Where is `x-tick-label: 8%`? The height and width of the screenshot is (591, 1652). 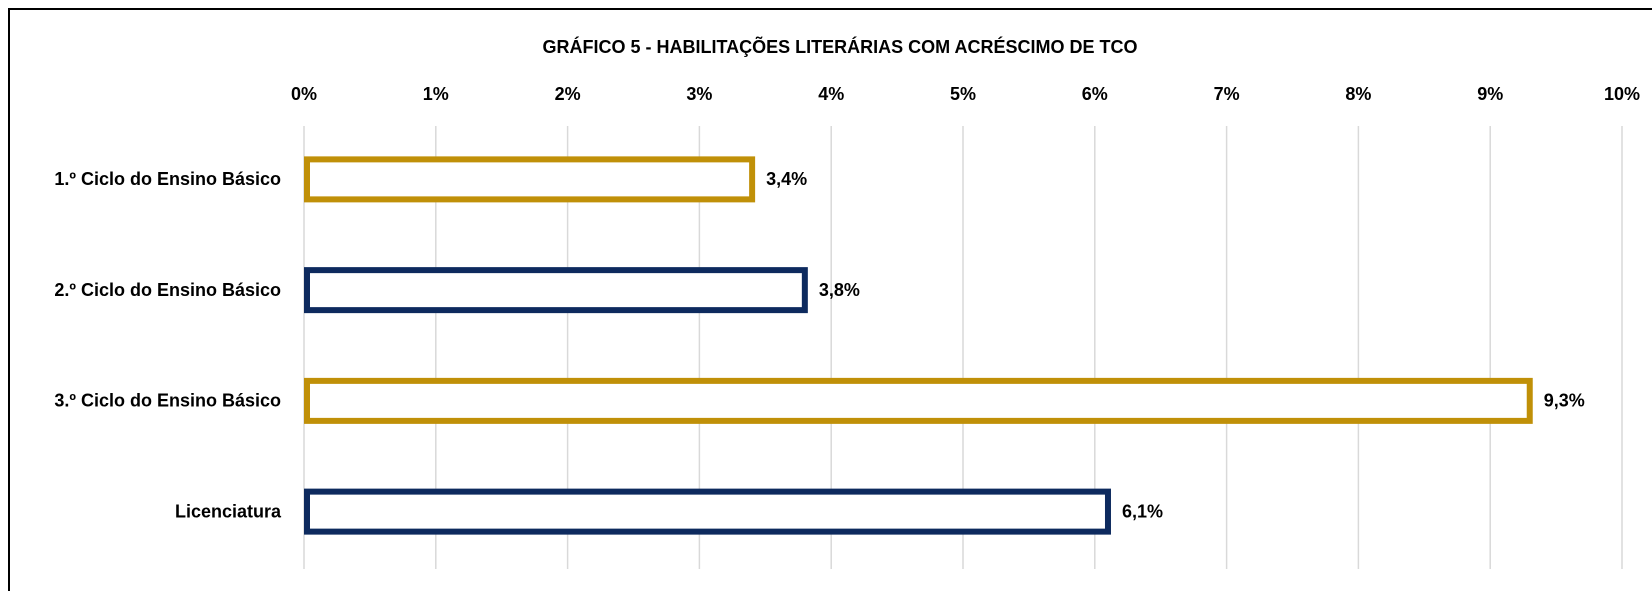 x-tick-label: 8% is located at coordinates (1358, 94).